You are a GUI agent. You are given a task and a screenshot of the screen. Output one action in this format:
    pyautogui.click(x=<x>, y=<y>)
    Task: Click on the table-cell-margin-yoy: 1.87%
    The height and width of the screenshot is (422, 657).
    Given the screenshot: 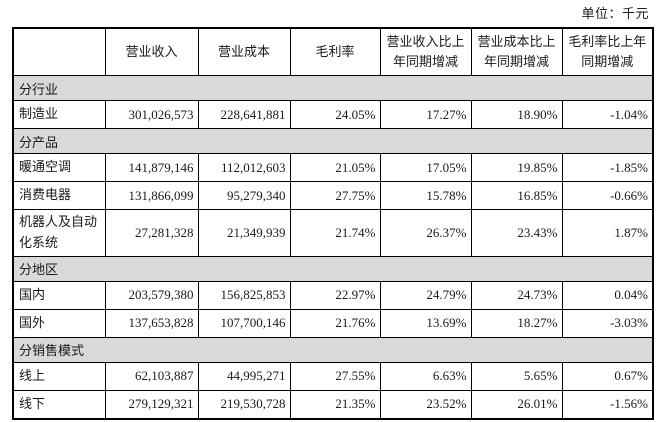 What is the action you would take?
    pyautogui.click(x=607, y=233)
    